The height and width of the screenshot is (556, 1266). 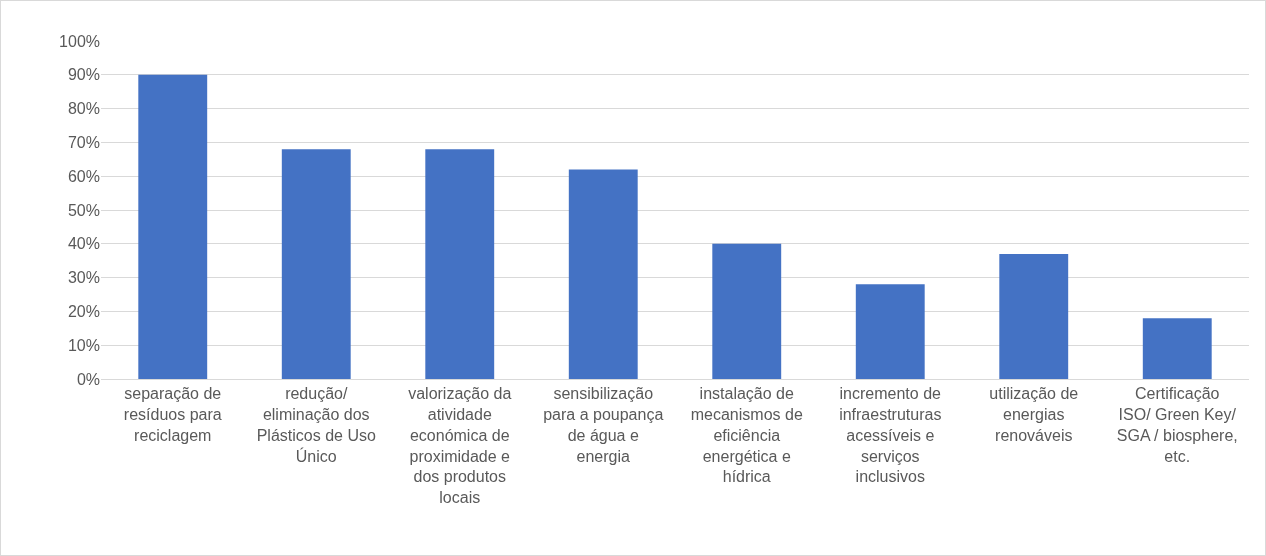 I want to click on y-tick-label: 80%, so click(x=83, y=109).